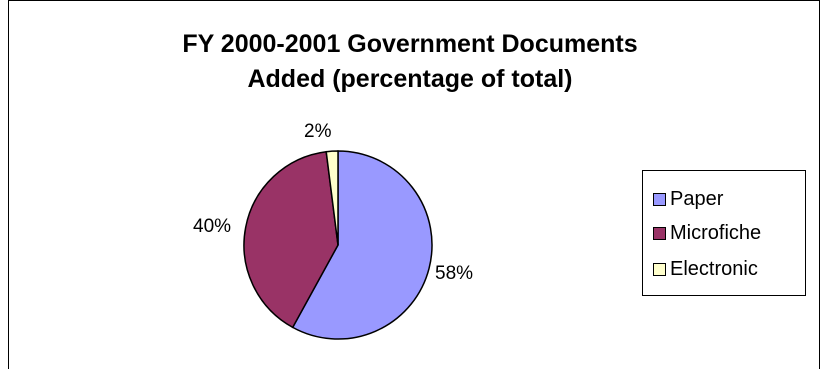 The image size is (820, 369). I want to click on legend-label-electronic: Electronic, so click(714, 268).